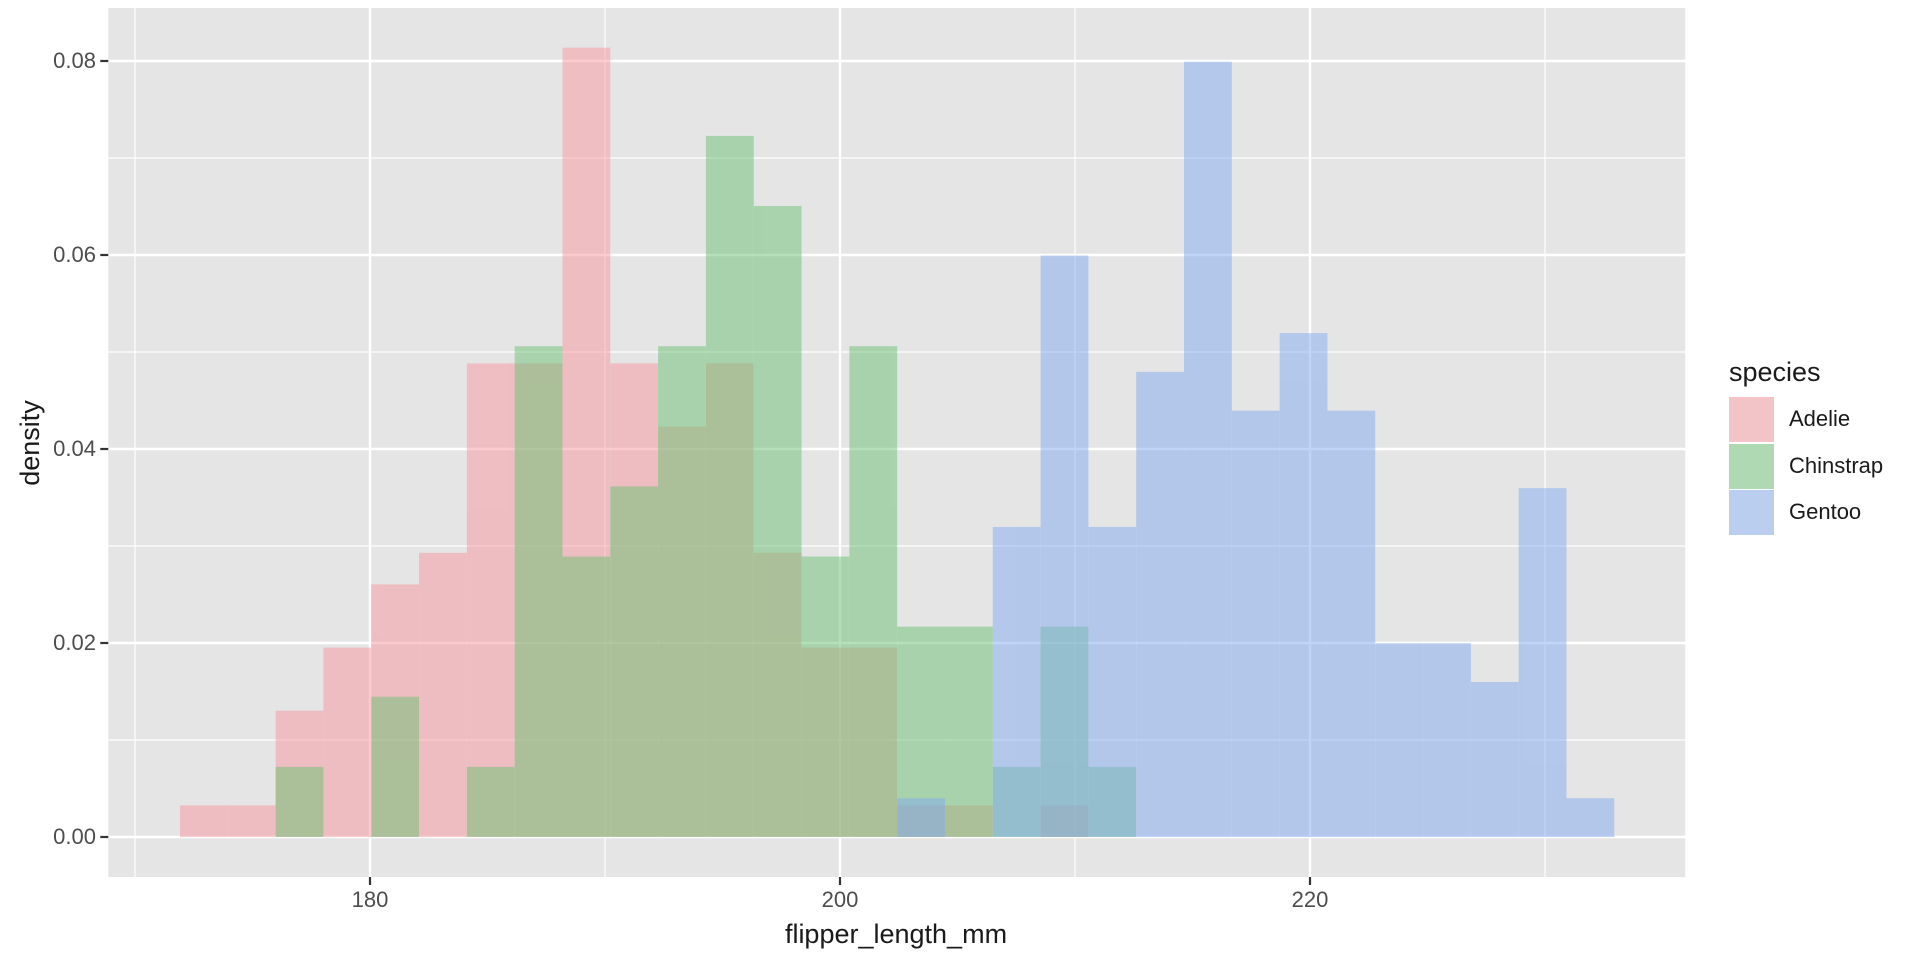 This screenshot has width=1920, height=960. Describe the element at coordinates (251, 821) in the screenshot. I see `bar-adelie-bin1` at that location.